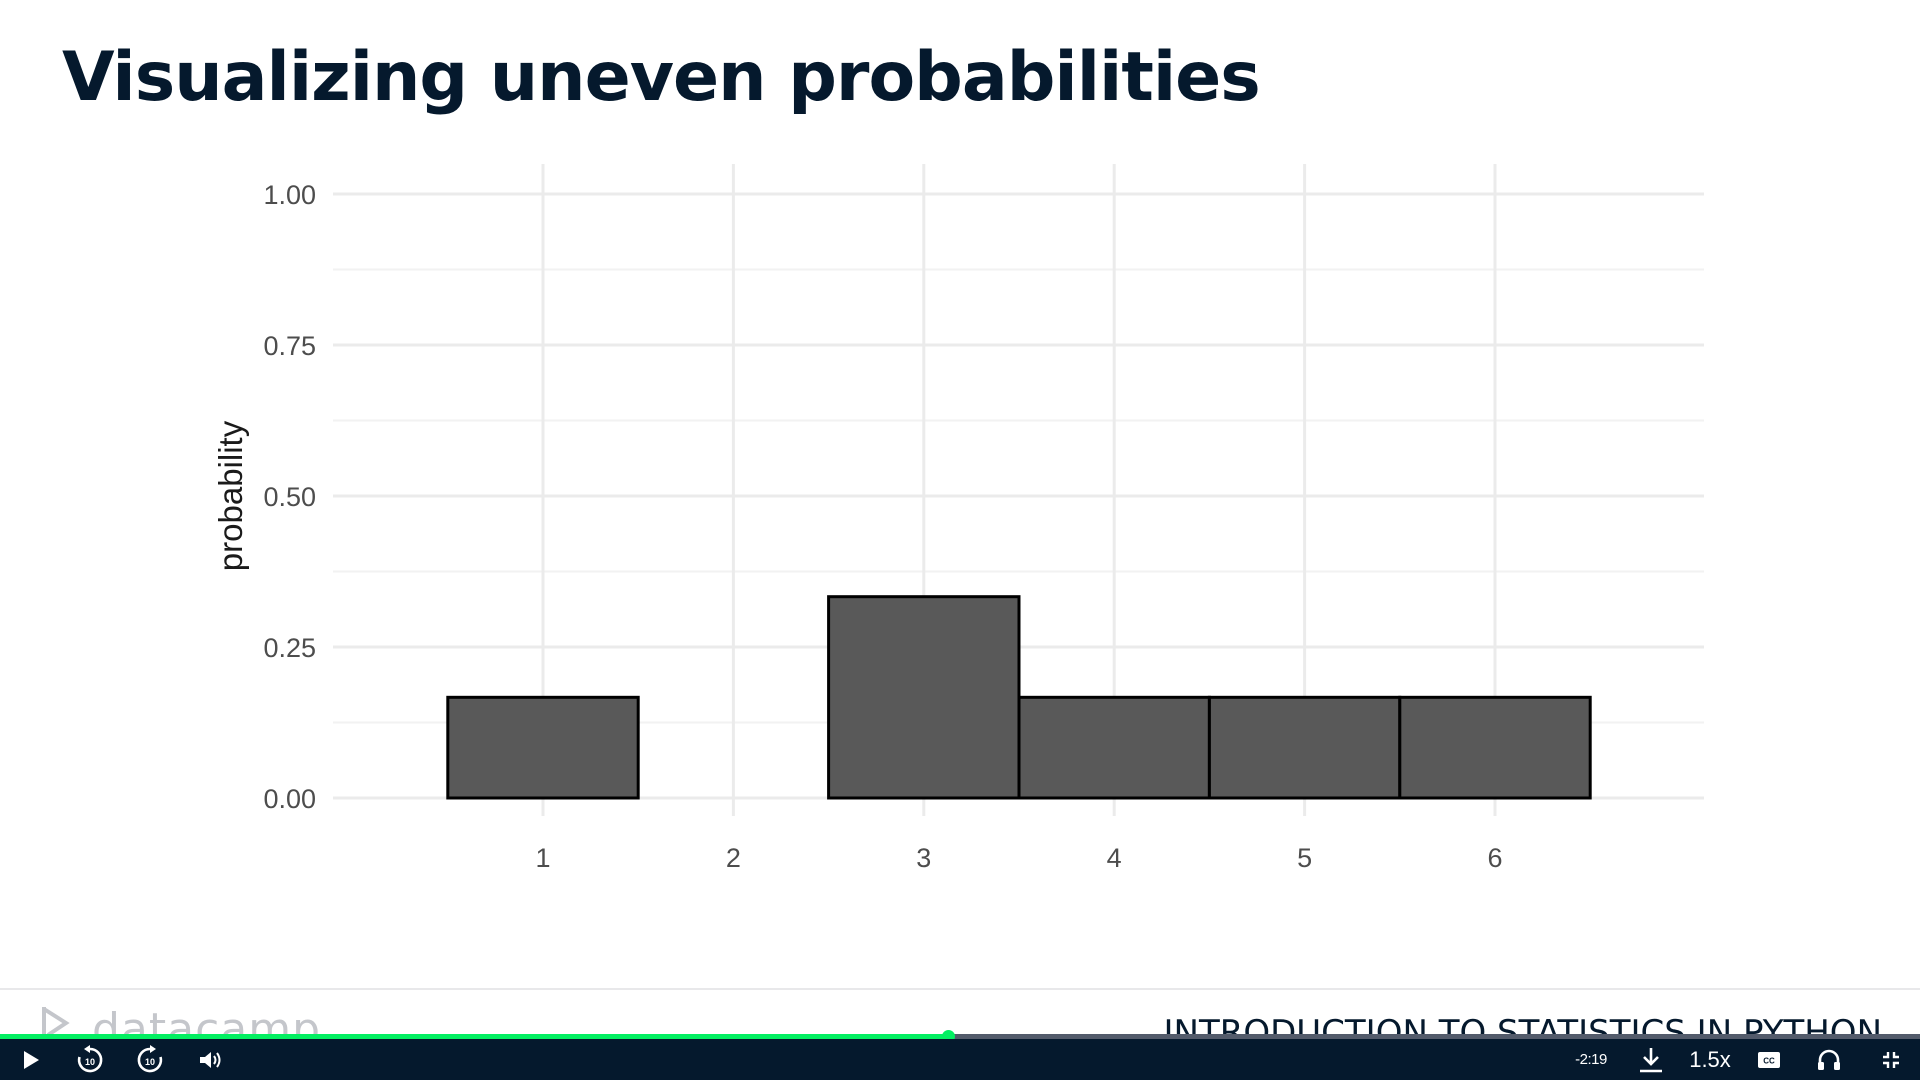 This screenshot has height=1080, width=1920. Describe the element at coordinates (289, 346) in the screenshot. I see `y-tick-label: 0.75` at that location.